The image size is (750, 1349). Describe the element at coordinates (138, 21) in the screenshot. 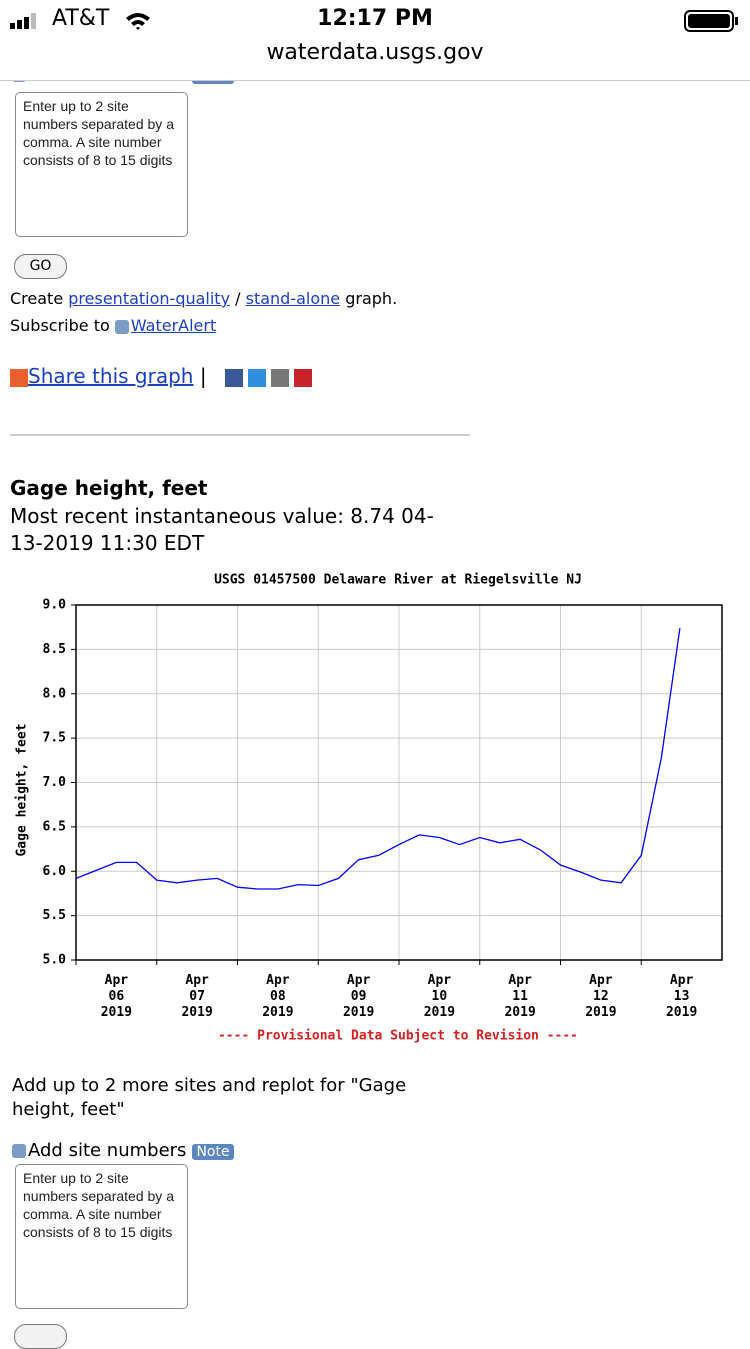

I see `wifi-icon` at that location.